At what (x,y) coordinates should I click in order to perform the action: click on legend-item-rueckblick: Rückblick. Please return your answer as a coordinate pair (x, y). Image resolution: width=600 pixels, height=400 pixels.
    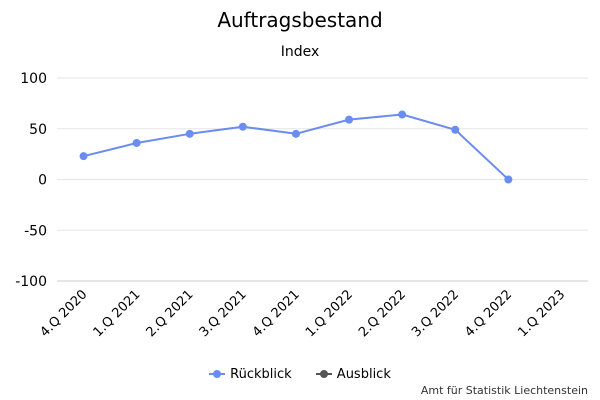
    Looking at the image, I should click on (250, 374).